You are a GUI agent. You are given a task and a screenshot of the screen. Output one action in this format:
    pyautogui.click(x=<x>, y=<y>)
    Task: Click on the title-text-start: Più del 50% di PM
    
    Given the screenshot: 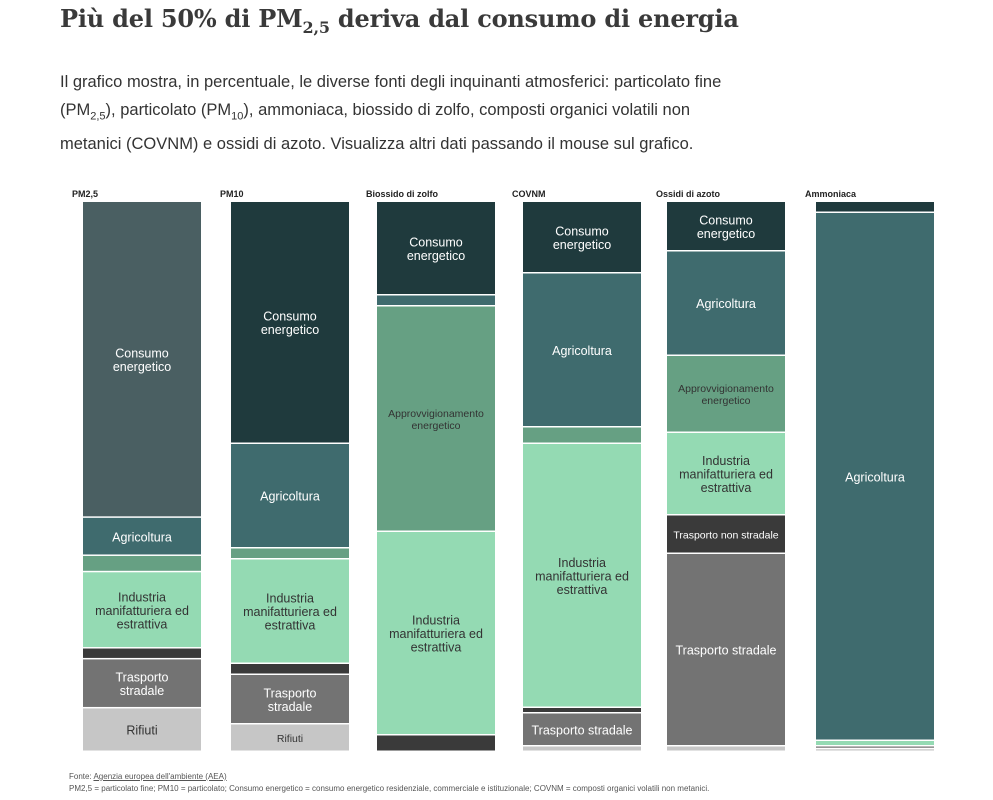 What is the action you would take?
    pyautogui.click(x=181, y=18)
    